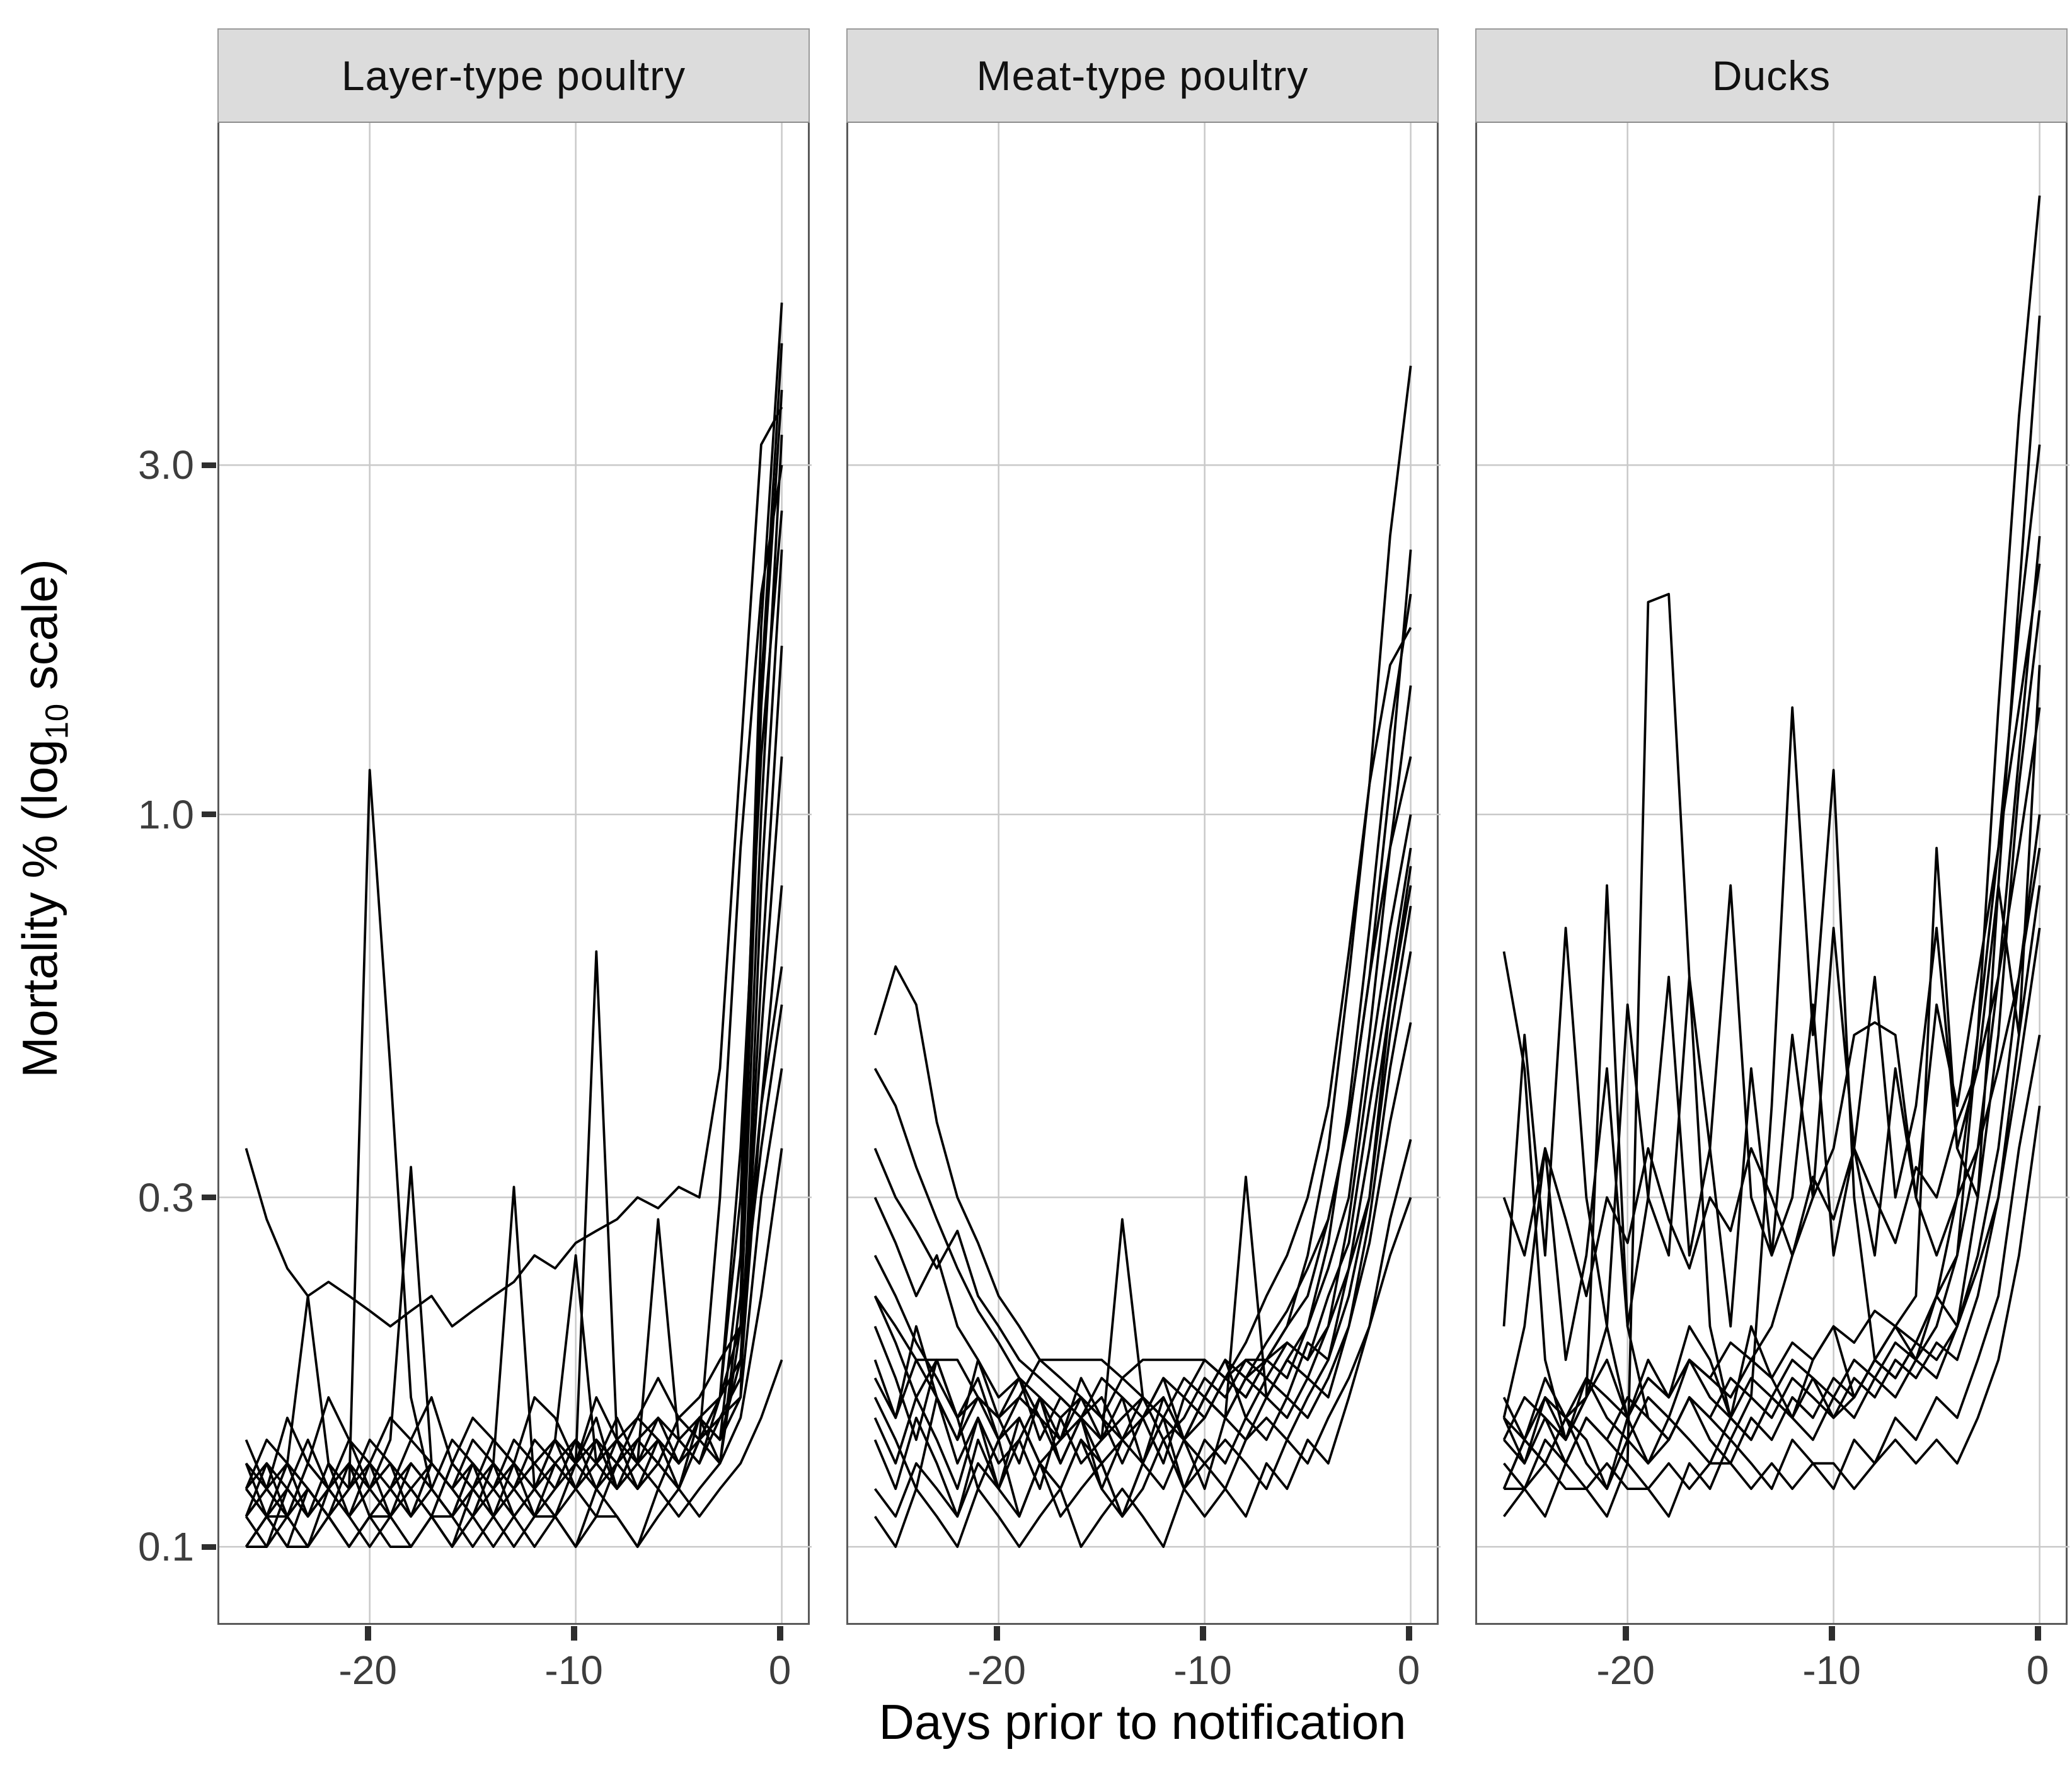 The height and width of the screenshot is (1771, 2072). What do you see at coordinates (56, 721) in the screenshot?
I see `y-axis-title-subscript: 10` at bounding box center [56, 721].